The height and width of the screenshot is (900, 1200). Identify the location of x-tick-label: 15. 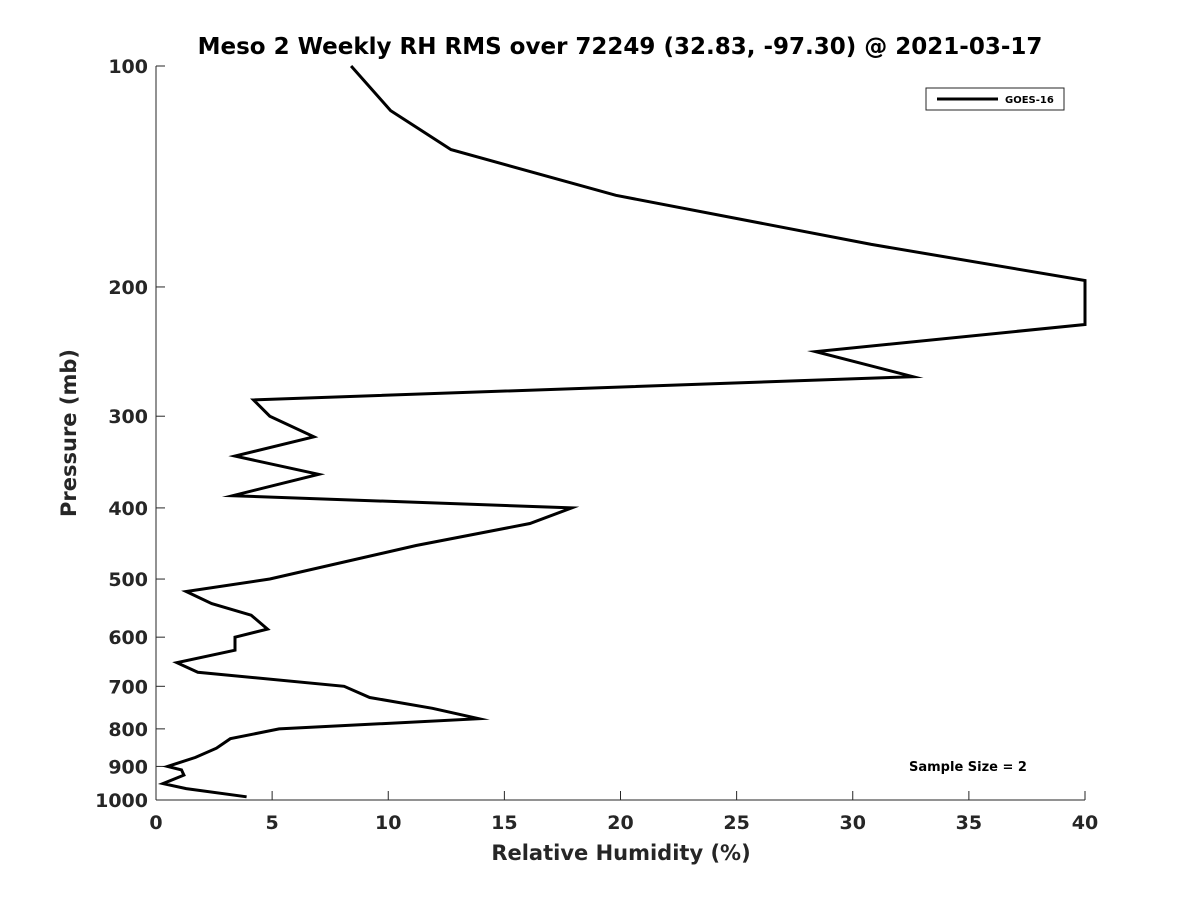
(504, 823).